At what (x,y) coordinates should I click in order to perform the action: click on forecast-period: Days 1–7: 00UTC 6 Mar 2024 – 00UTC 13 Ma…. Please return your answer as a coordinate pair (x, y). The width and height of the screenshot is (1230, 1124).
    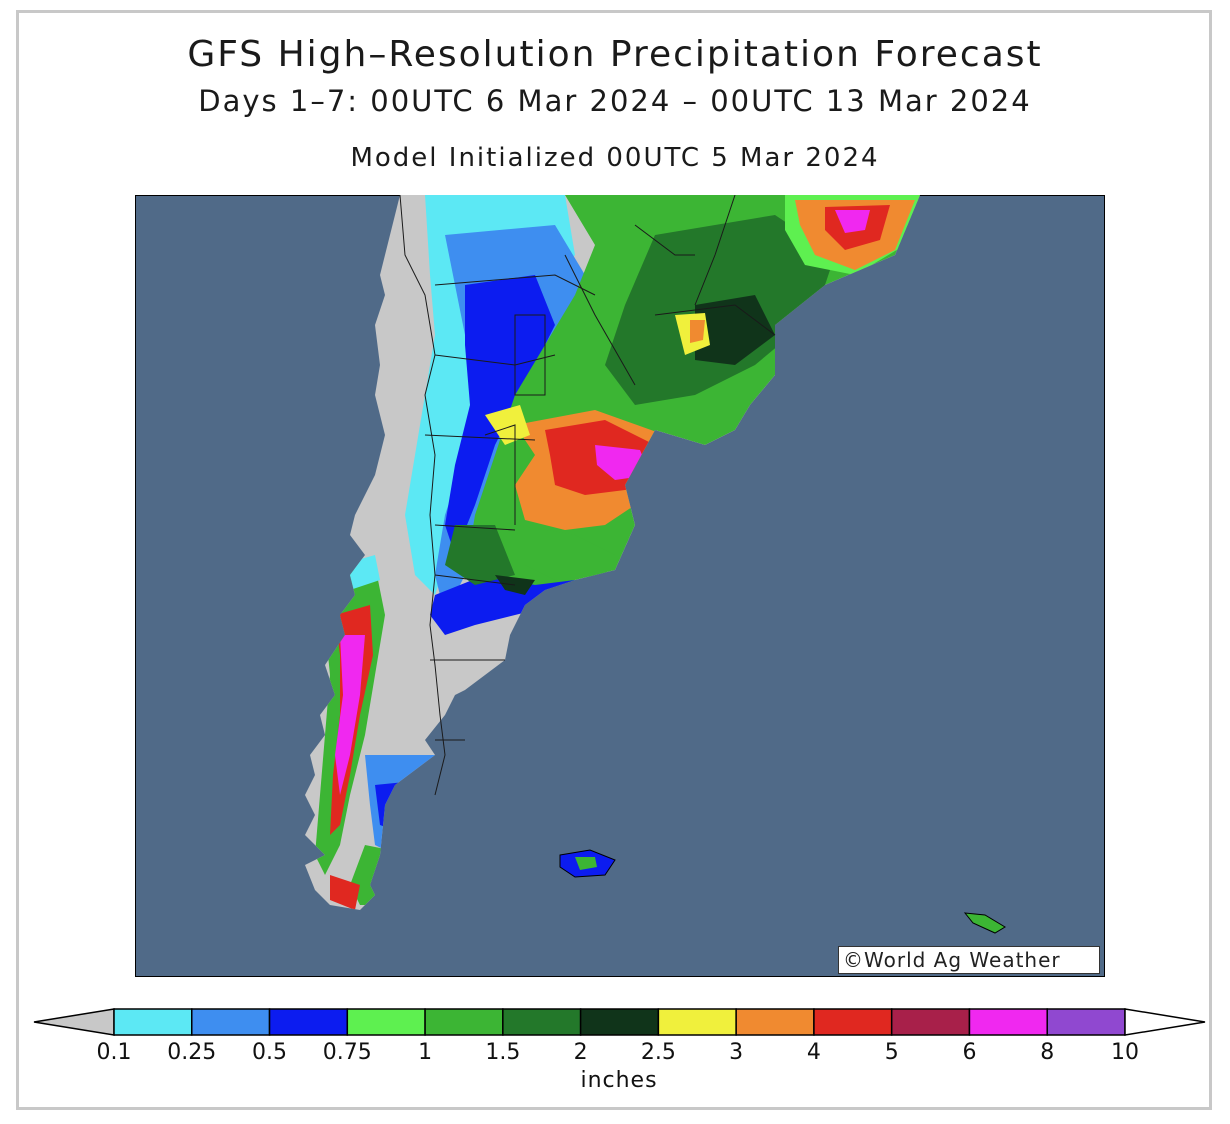
    Looking at the image, I should click on (615, 101).